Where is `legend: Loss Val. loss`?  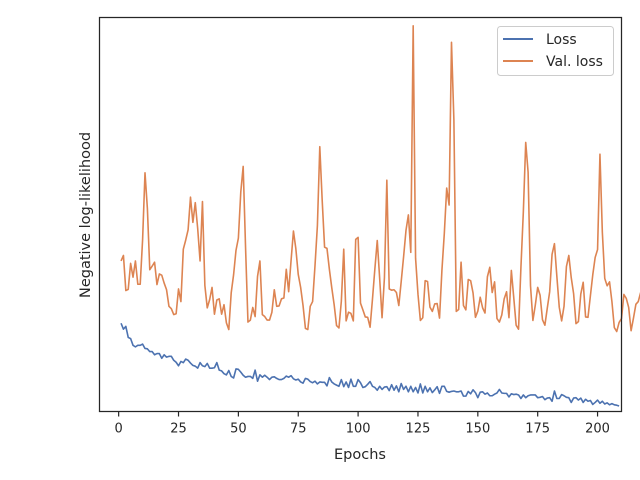
legend: Loss Val. loss is located at coordinates (555, 51).